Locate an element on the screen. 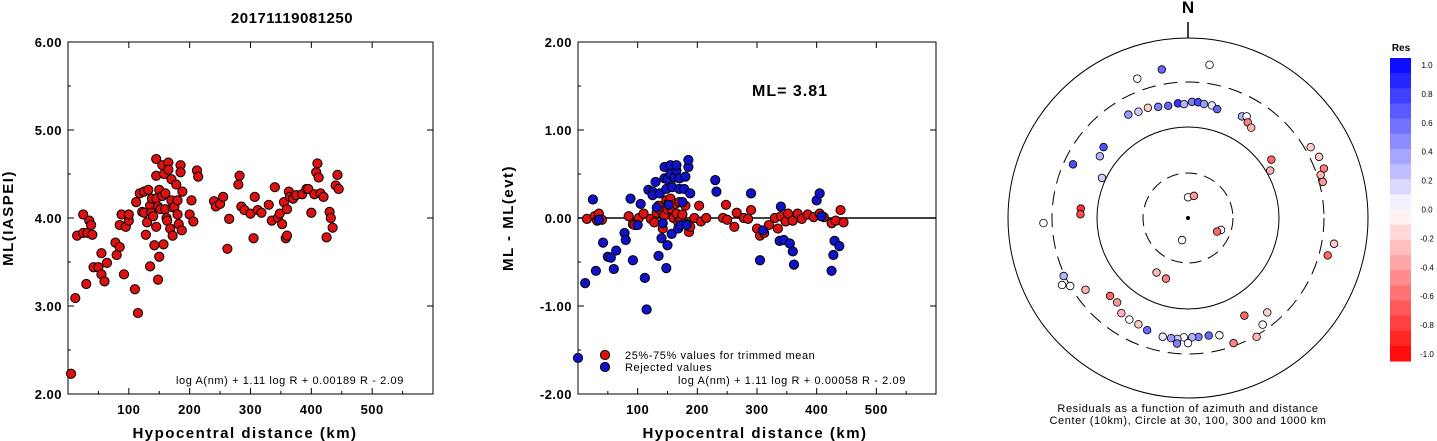 This screenshot has width=1437, height=441. ml-y-tick-label: 2.00 is located at coordinates (48, 394).